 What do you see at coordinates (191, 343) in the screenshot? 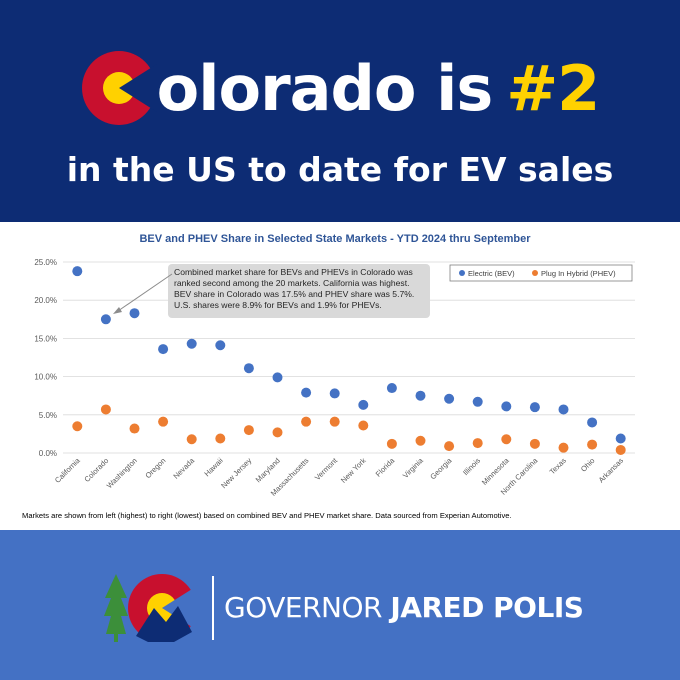
I see `bev-point-nevada` at bounding box center [191, 343].